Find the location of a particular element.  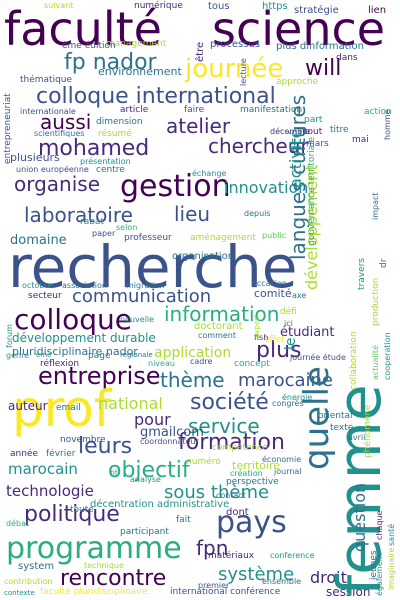

word-email: email is located at coordinates (68, 408).